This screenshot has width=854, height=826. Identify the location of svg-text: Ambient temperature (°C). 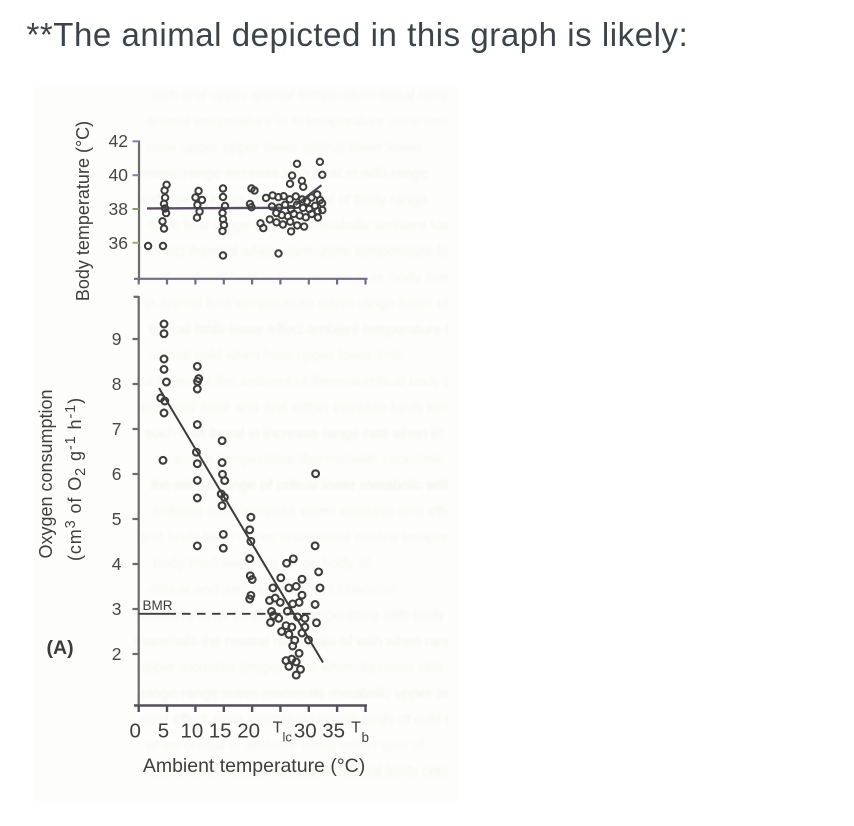
(254, 766).